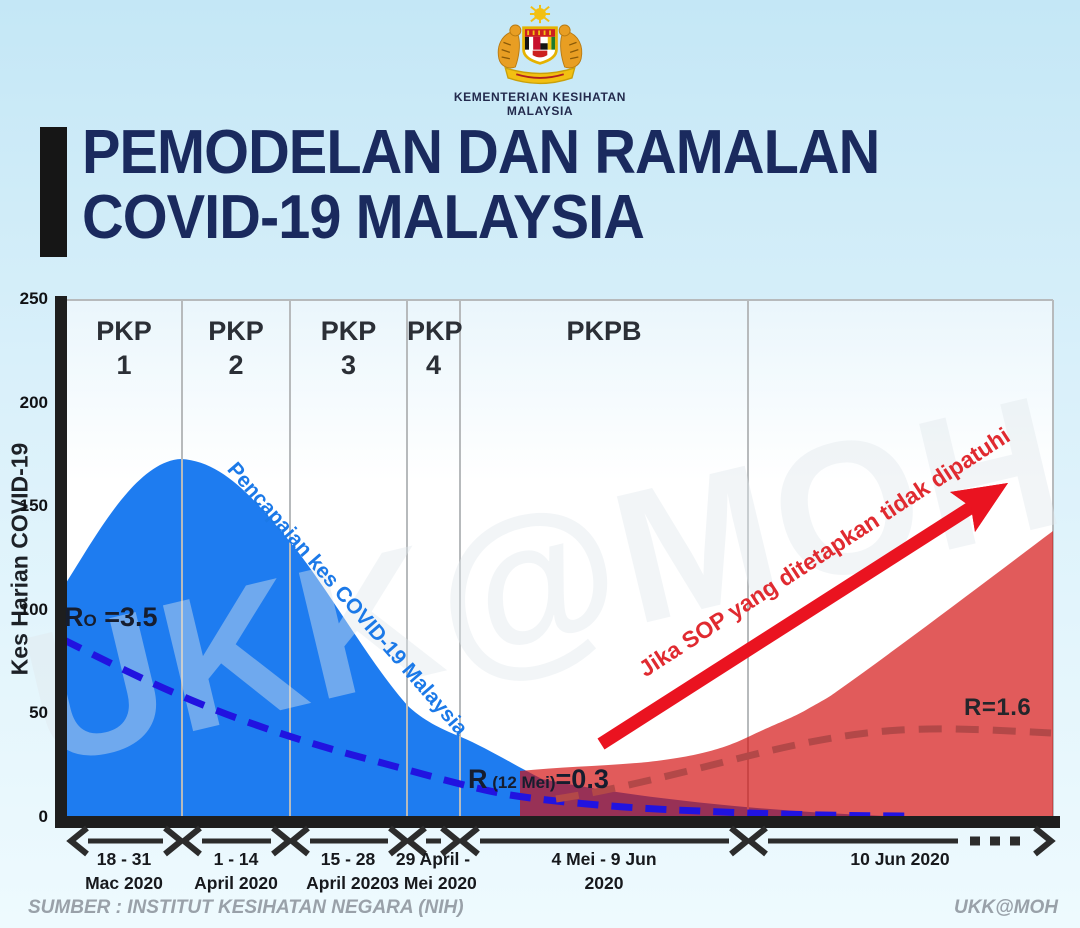  I want to click on moh-crest-logo, so click(540, 44).